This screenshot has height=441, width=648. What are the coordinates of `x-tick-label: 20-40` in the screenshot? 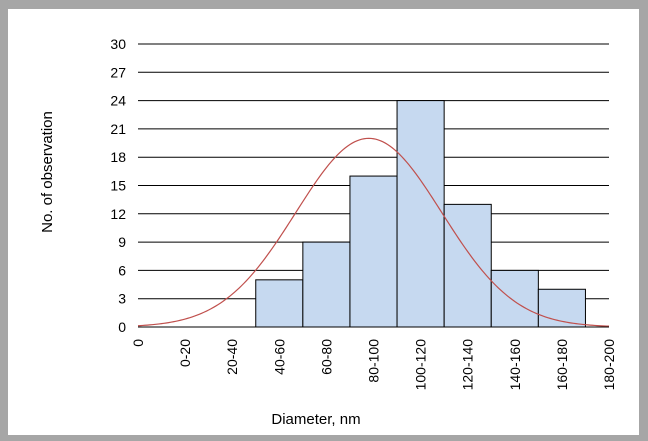 It's located at (232, 357).